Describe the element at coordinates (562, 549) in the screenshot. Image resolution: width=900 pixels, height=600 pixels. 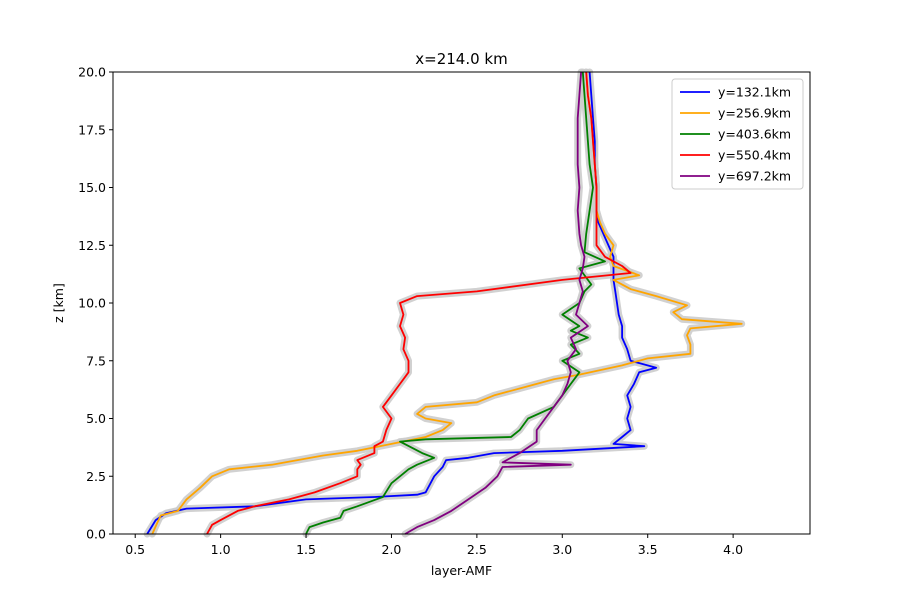
I see `x-tick-label: 3.0` at that location.